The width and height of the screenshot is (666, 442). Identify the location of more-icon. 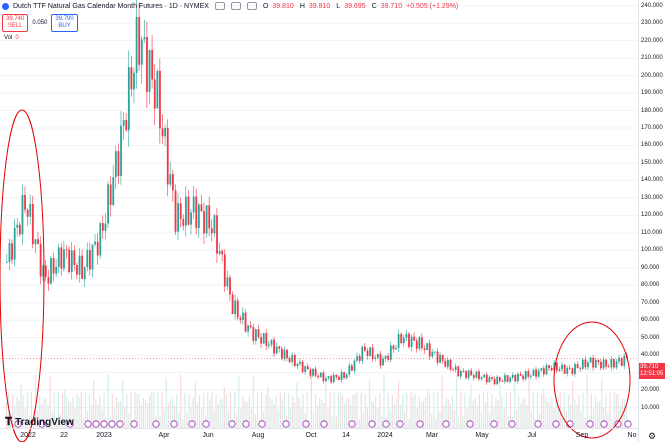
(251, 6).